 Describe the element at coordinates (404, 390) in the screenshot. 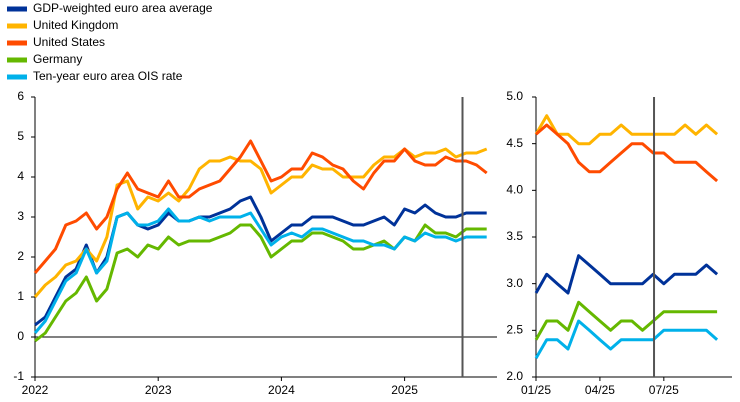

I see `x-tick-label: 2025` at that location.